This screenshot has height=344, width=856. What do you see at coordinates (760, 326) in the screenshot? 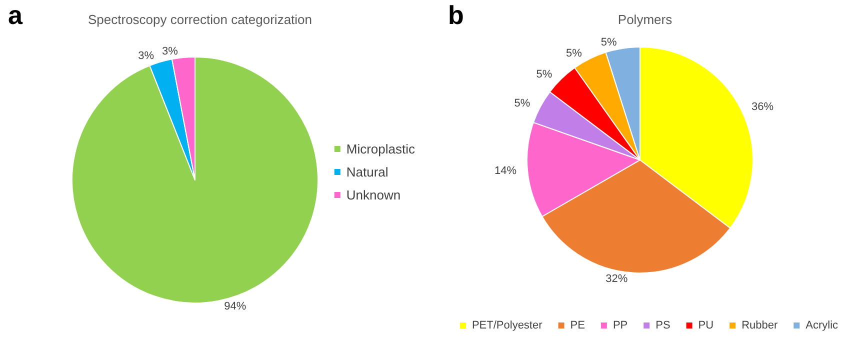
I see `legend-label: Rubber` at bounding box center [760, 326].